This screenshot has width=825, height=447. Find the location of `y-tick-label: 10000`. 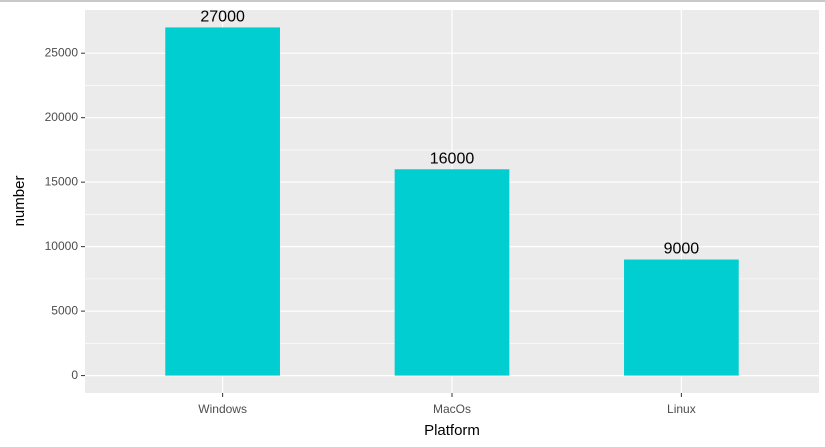

y-tick-label: 10000 is located at coordinates (62, 246).